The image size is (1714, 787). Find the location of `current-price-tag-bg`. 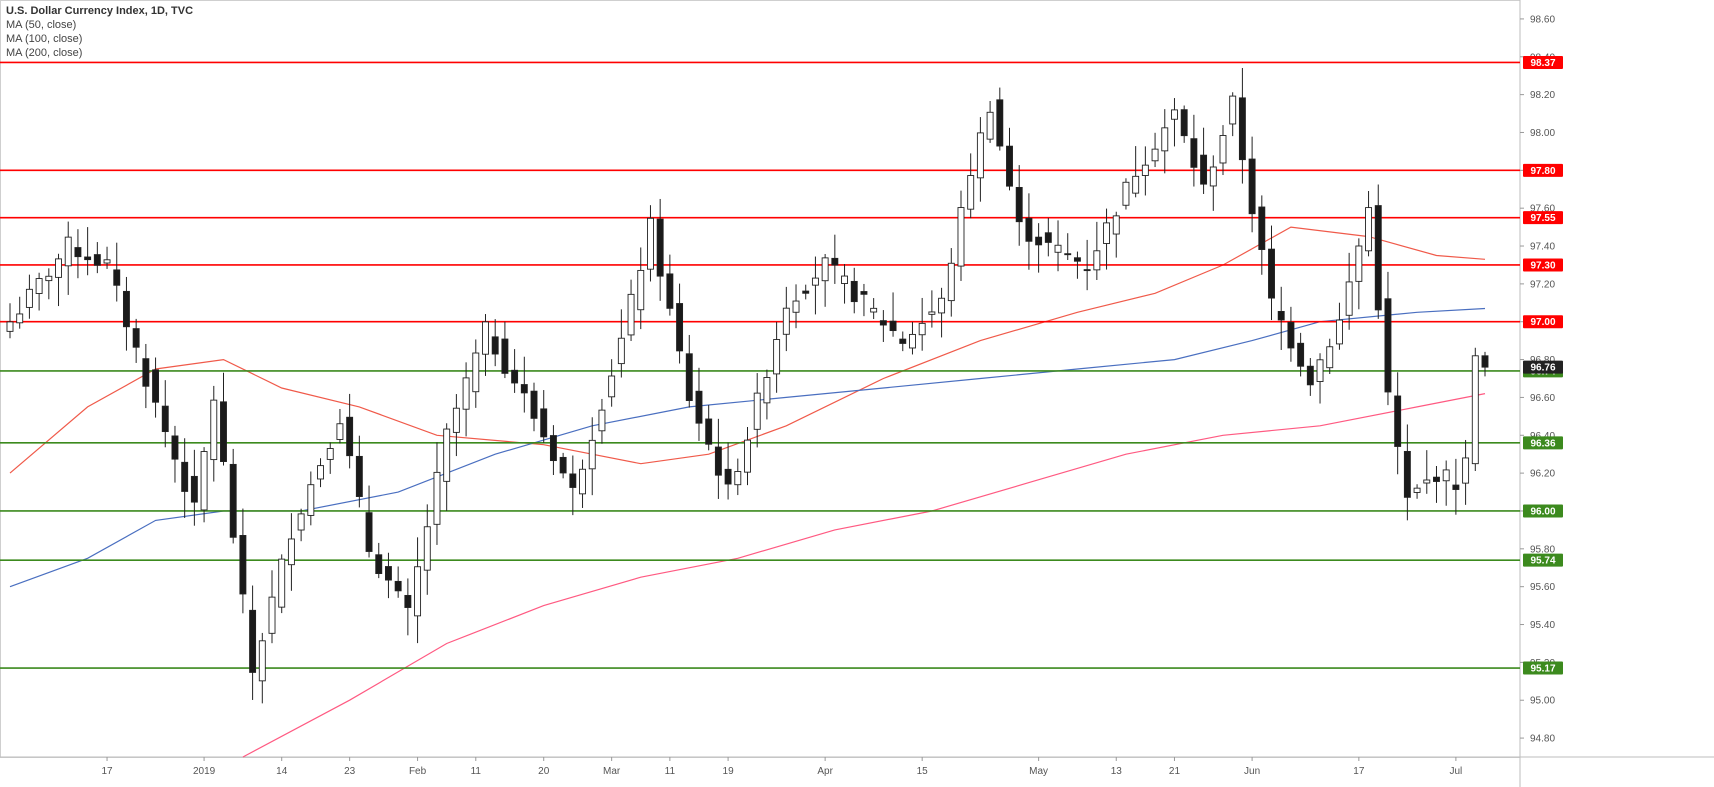

current-price-tag-bg is located at coordinates (1543, 367).